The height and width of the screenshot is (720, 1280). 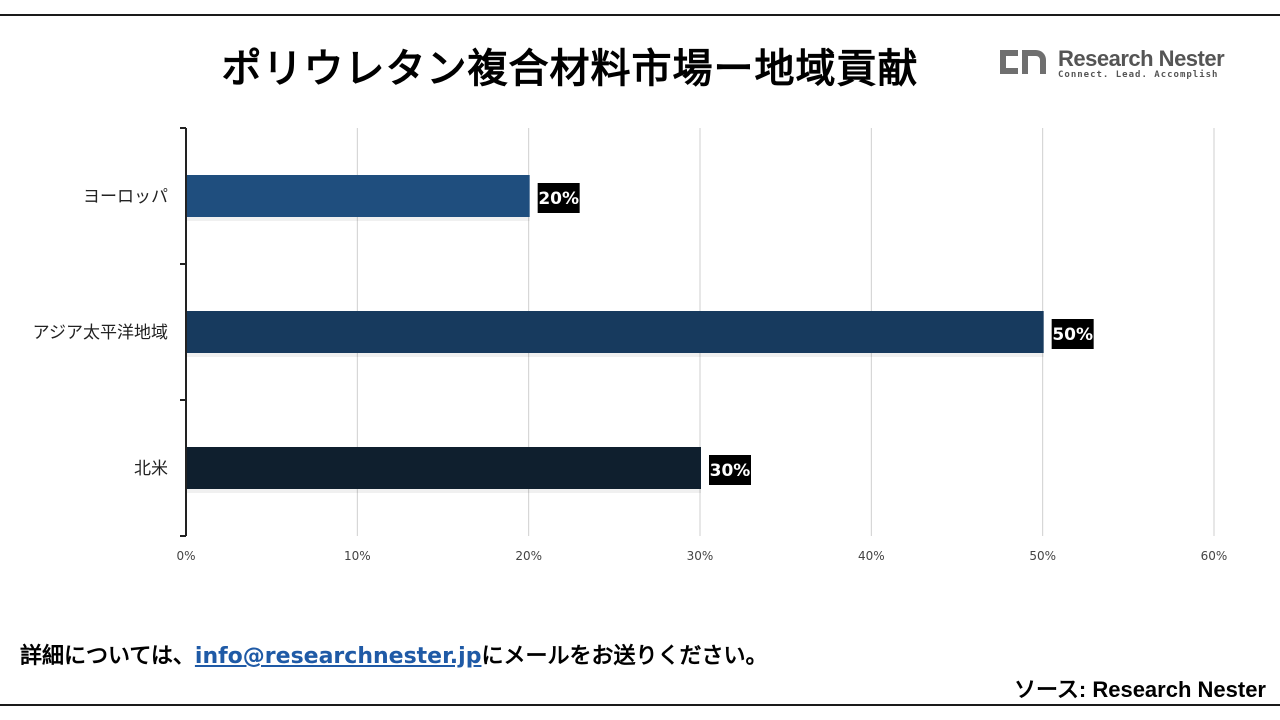 What do you see at coordinates (185, 556) in the screenshot?
I see `x-tick-label: 0%` at bounding box center [185, 556].